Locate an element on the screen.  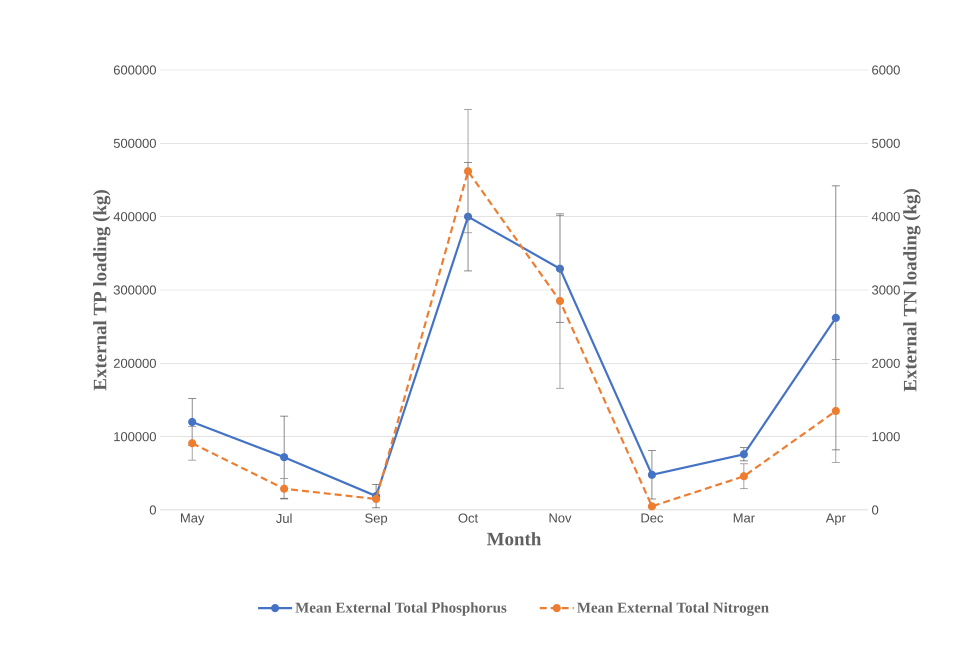
x-tick-label: Apr is located at coordinates (836, 520).